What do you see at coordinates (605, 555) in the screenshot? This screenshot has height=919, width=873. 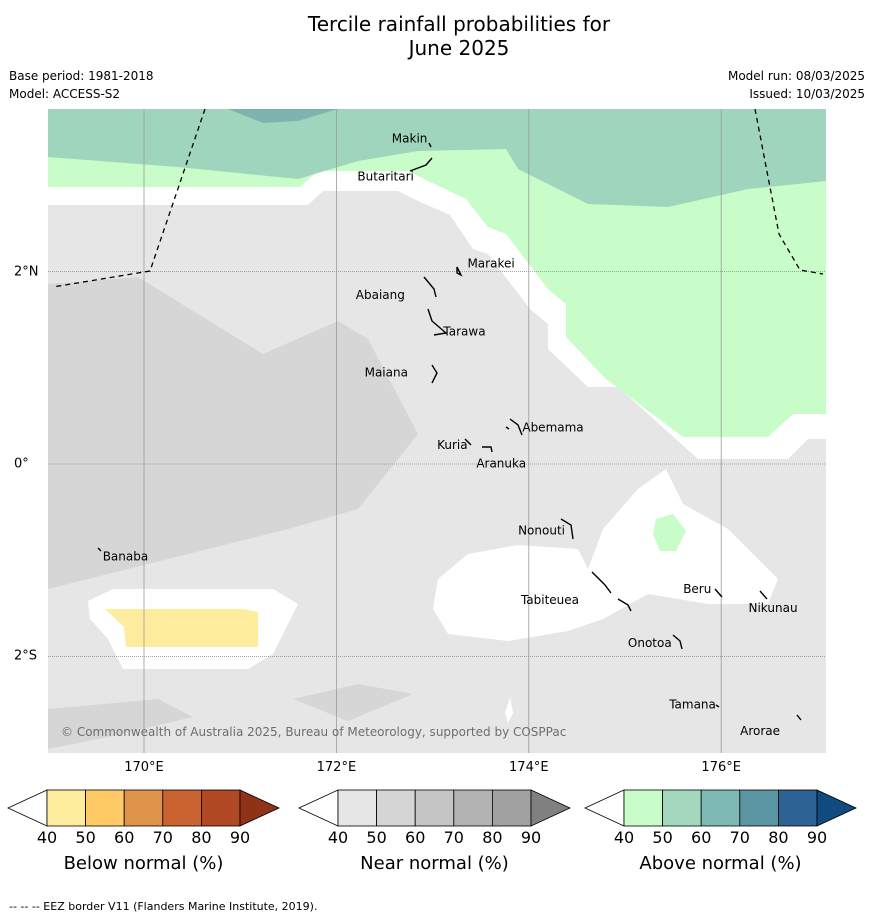 I see `low-probability-region-se` at bounding box center [605, 555].